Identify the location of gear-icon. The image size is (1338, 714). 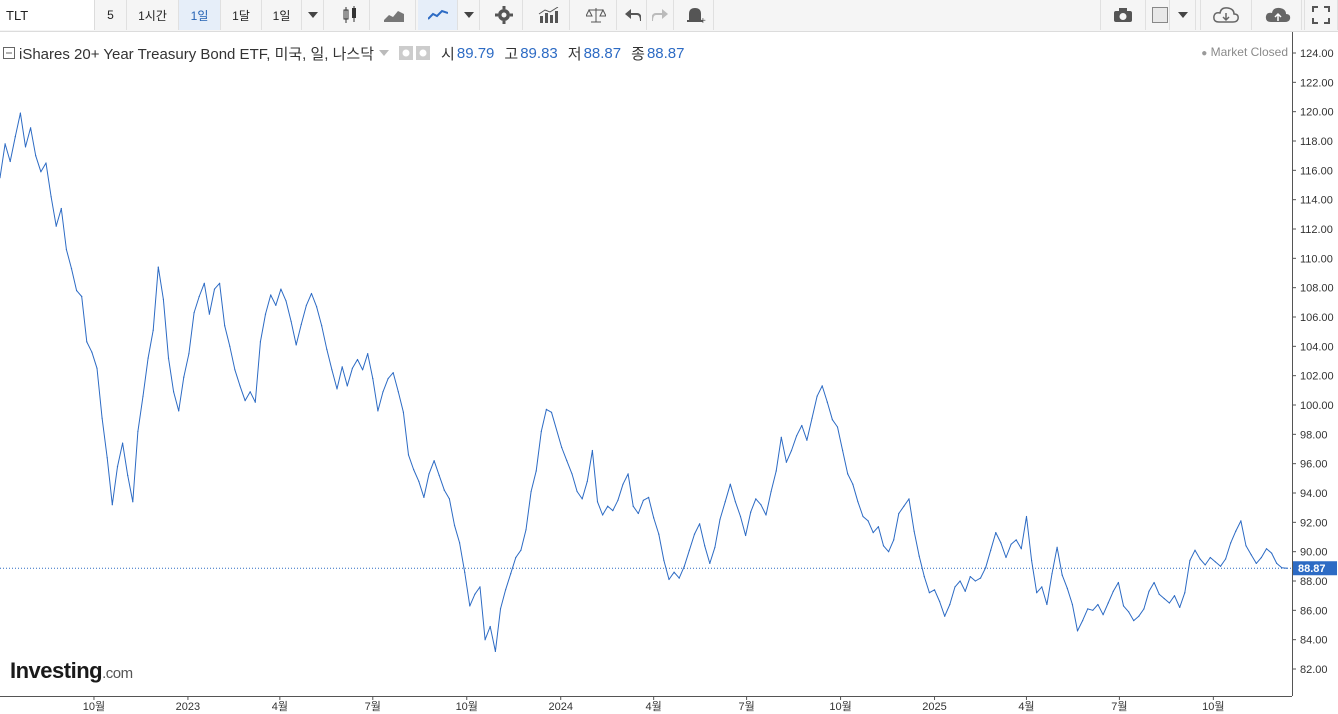
(504, 15).